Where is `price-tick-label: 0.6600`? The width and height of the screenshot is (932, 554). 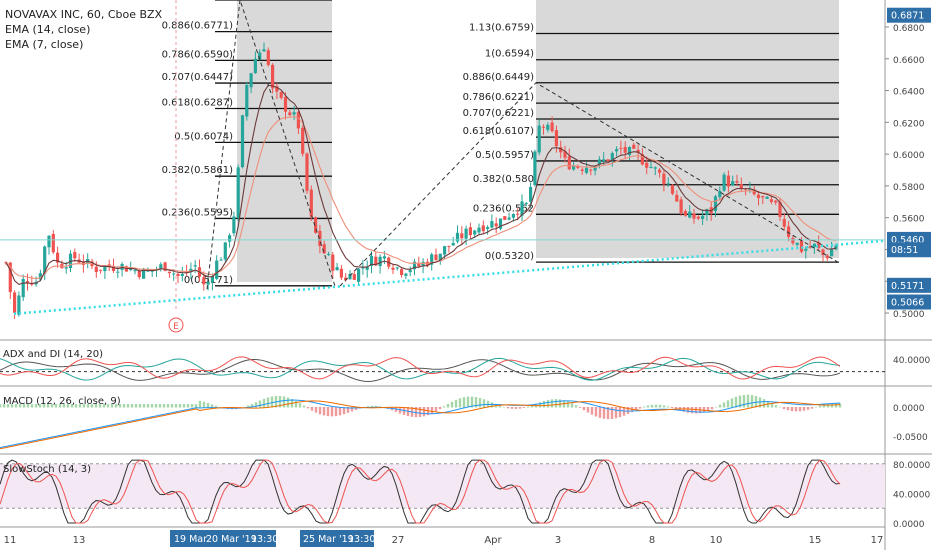
price-tick-label: 0.6600 is located at coordinates (909, 61).